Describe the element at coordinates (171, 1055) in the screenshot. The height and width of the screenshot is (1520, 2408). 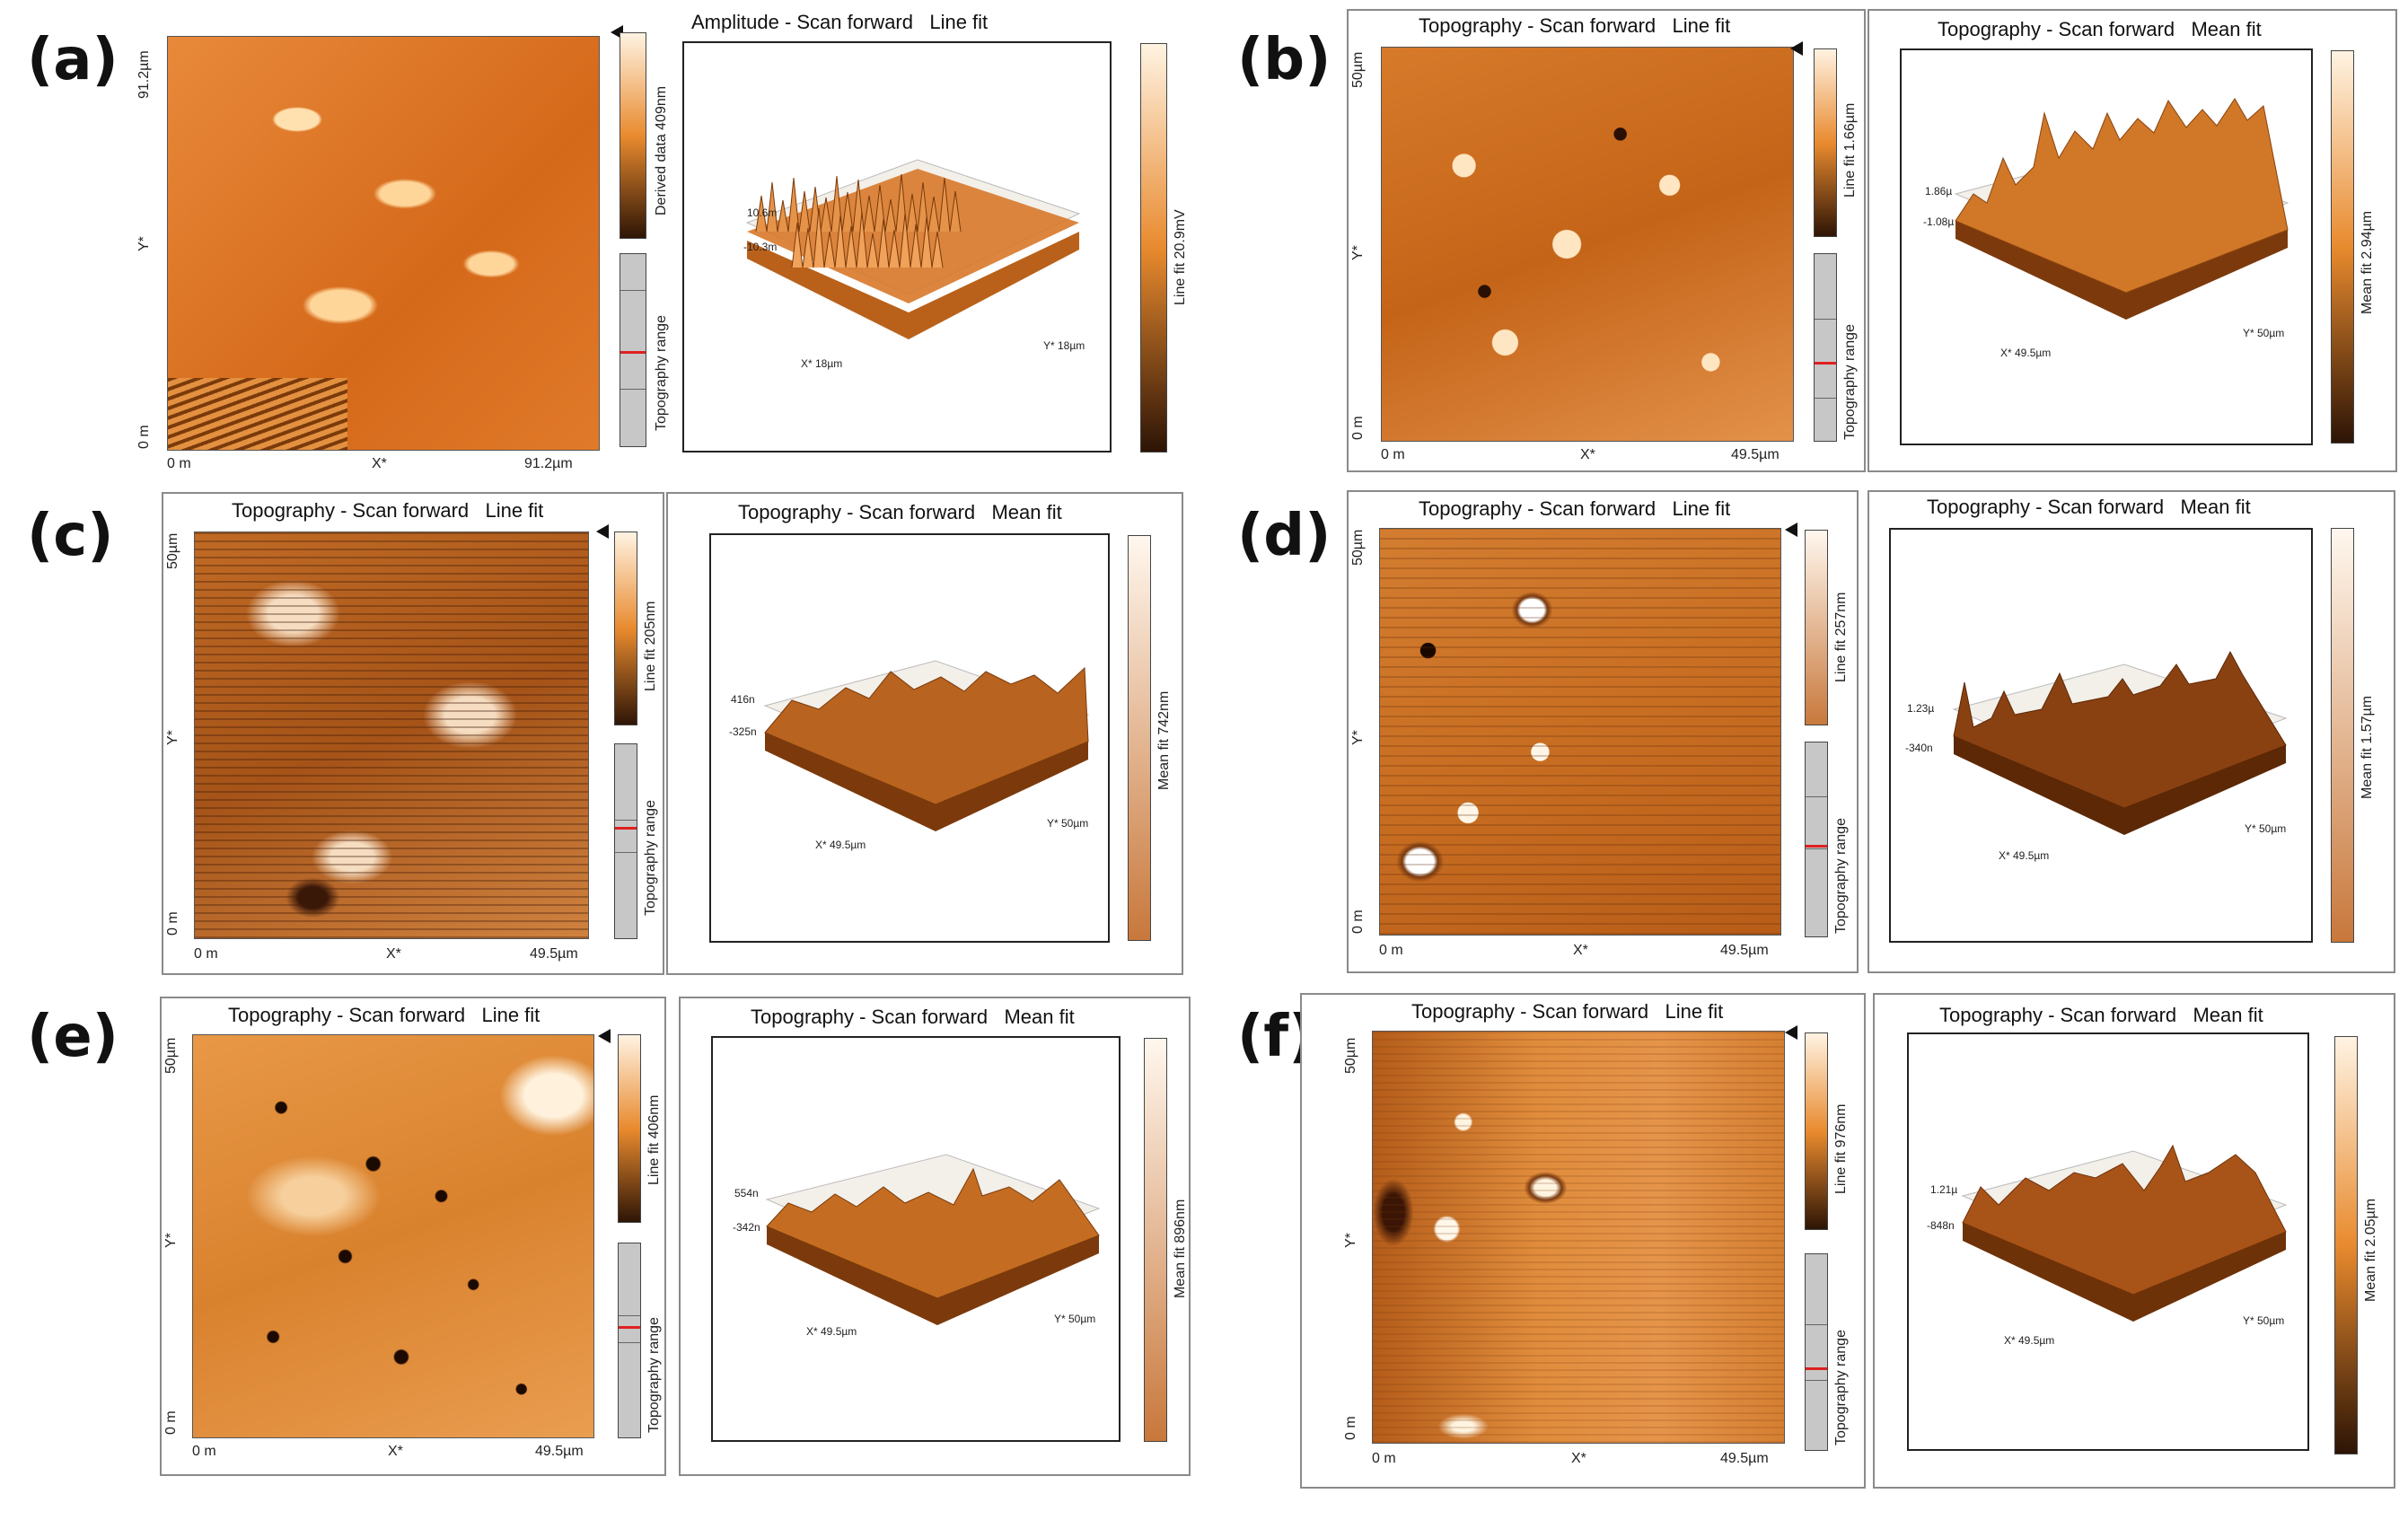
I see `y-top-label-e: 50µm` at that location.